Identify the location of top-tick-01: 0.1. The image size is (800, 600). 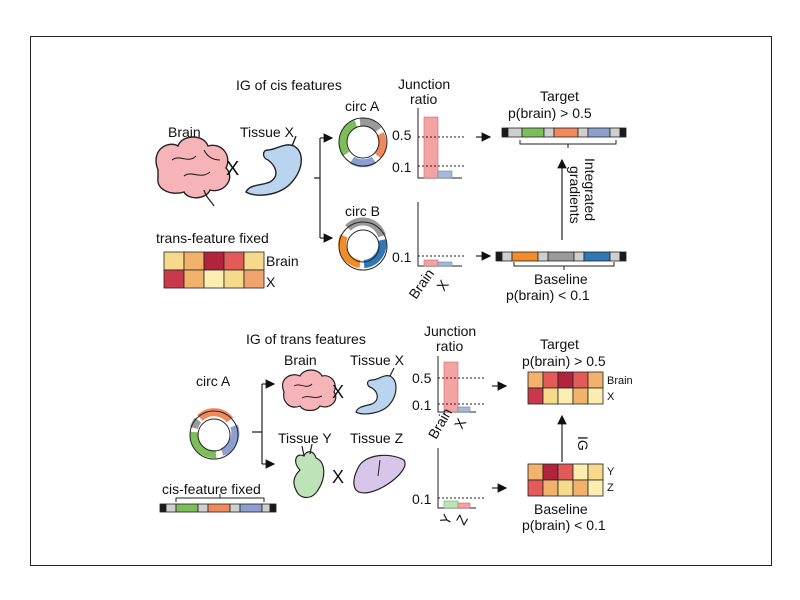
(402, 167).